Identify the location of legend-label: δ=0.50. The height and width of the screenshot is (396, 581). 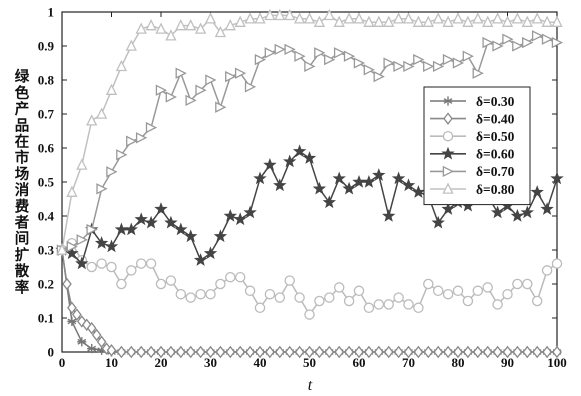
(495, 136).